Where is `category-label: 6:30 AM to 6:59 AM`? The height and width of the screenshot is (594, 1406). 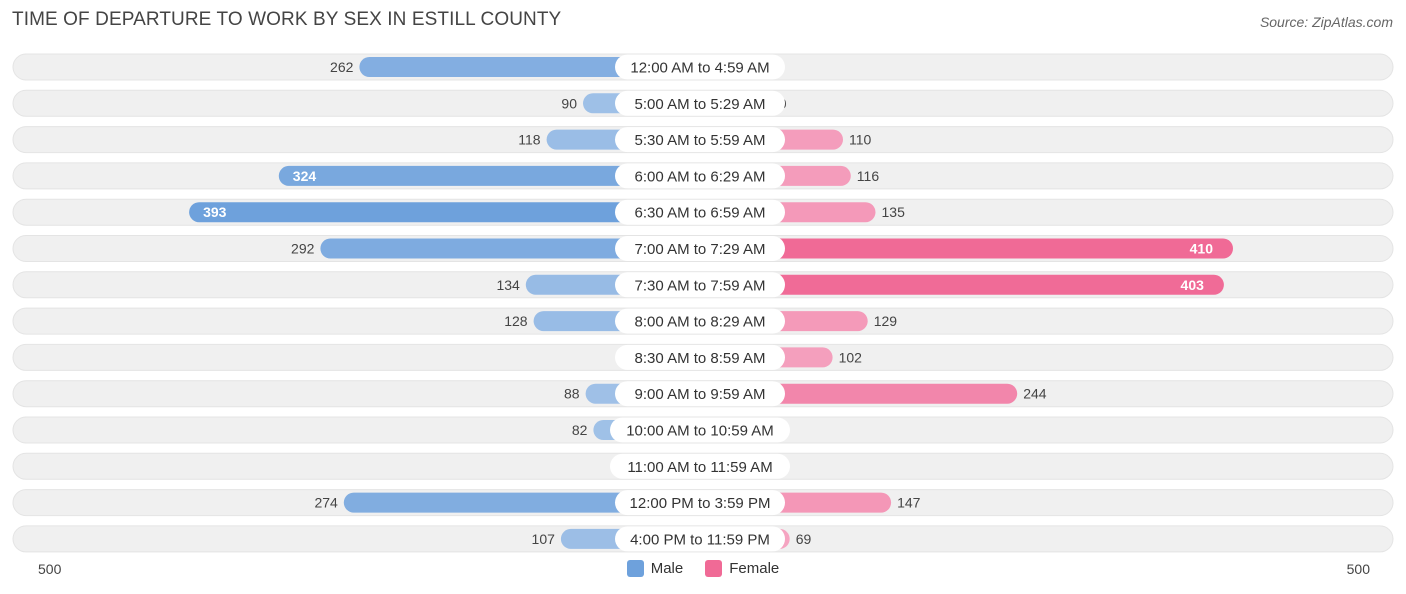
category-label: 6:30 AM to 6:59 AM is located at coordinates (700, 213).